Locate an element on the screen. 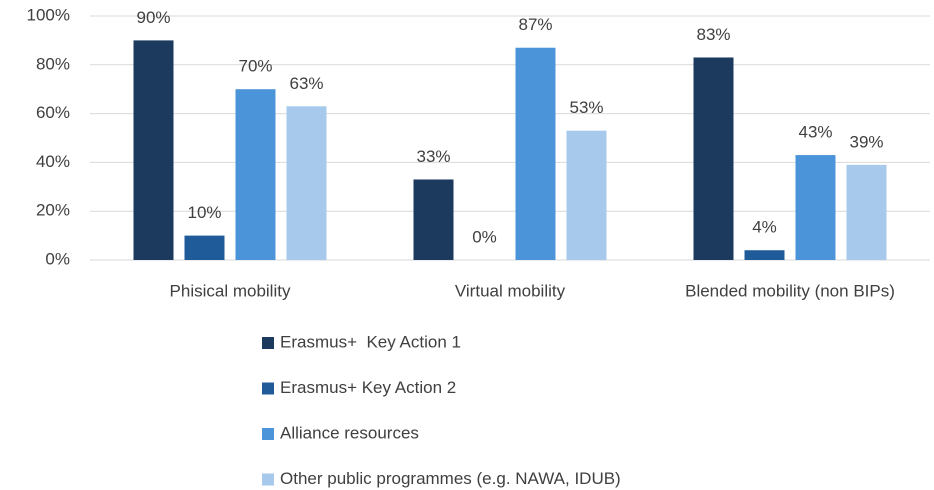 This screenshot has width=934, height=490. data-label: 90% is located at coordinates (153, 17).